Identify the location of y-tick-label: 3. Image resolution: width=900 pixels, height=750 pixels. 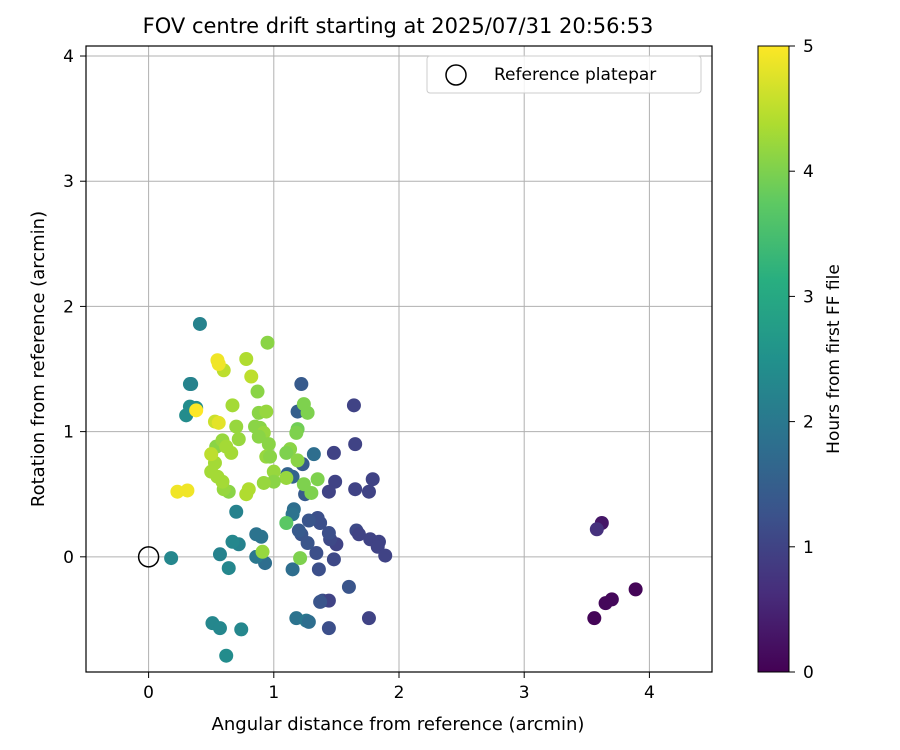
(68, 182).